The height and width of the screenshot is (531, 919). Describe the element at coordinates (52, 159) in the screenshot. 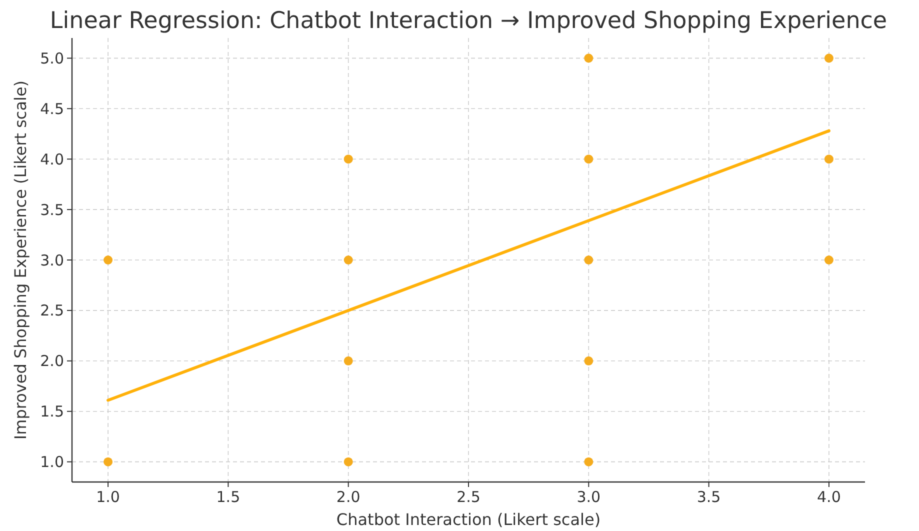

I see `y-tick-label: 4.0` at that location.